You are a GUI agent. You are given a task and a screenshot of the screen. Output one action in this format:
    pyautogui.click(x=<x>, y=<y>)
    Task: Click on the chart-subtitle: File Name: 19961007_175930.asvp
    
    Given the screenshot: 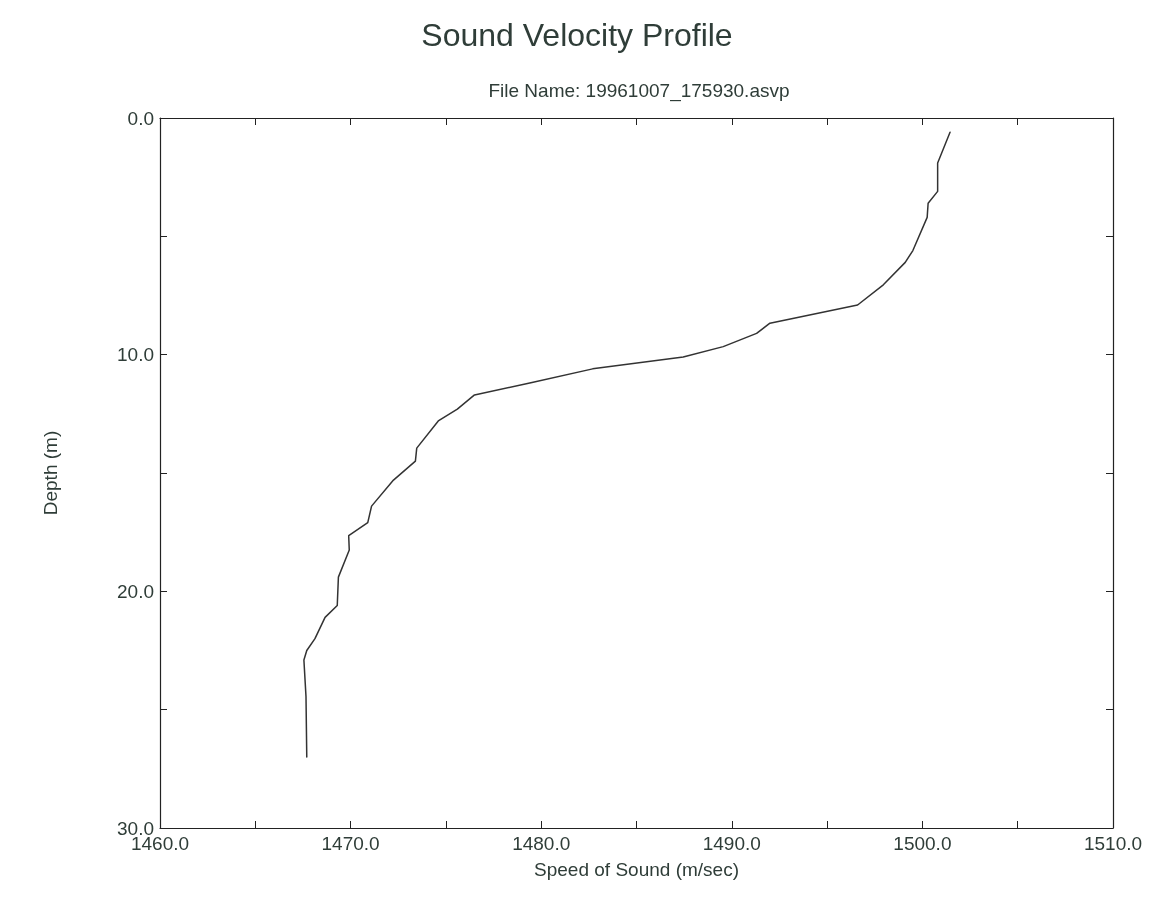 What is the action you would take?
    pyautogui.click(x=639, y=91)
    